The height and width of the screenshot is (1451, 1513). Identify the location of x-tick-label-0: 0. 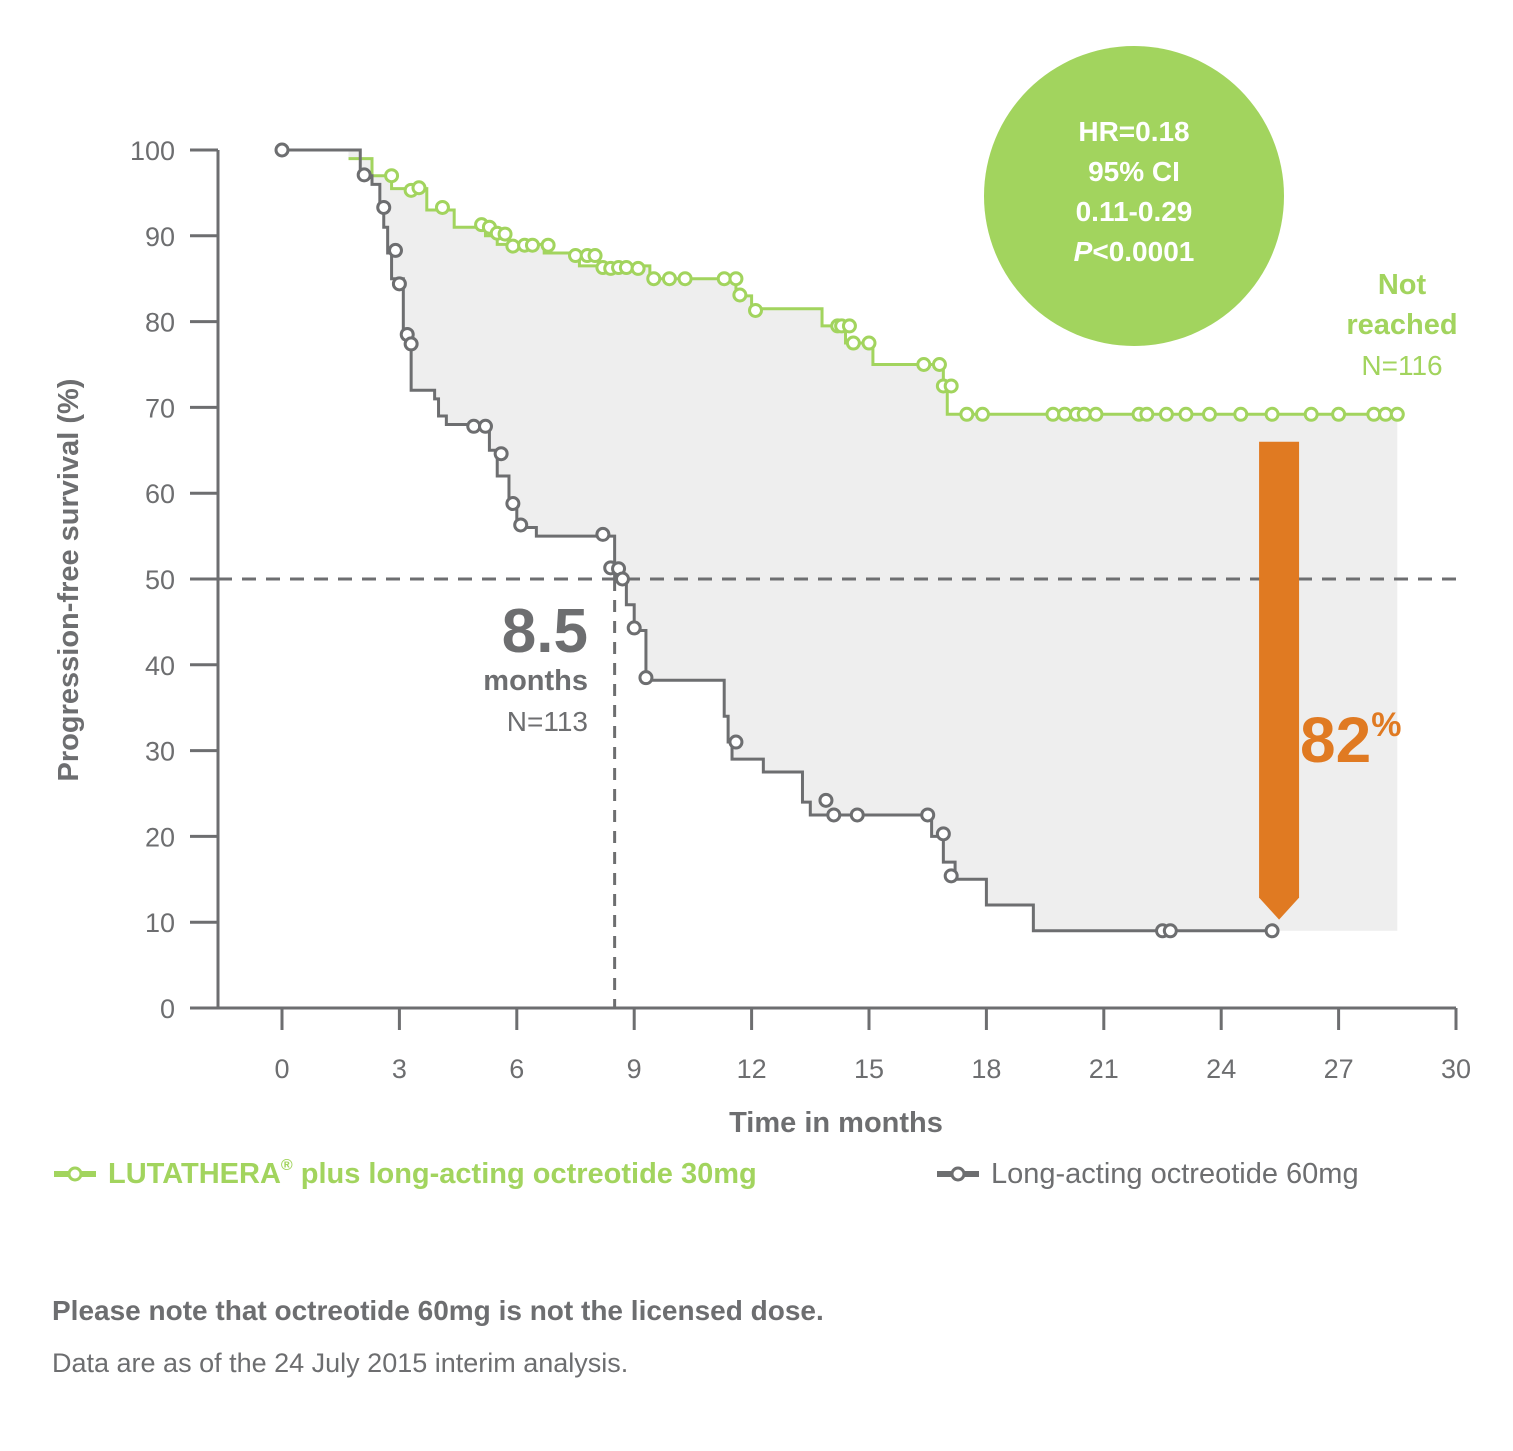
(281, 1069).